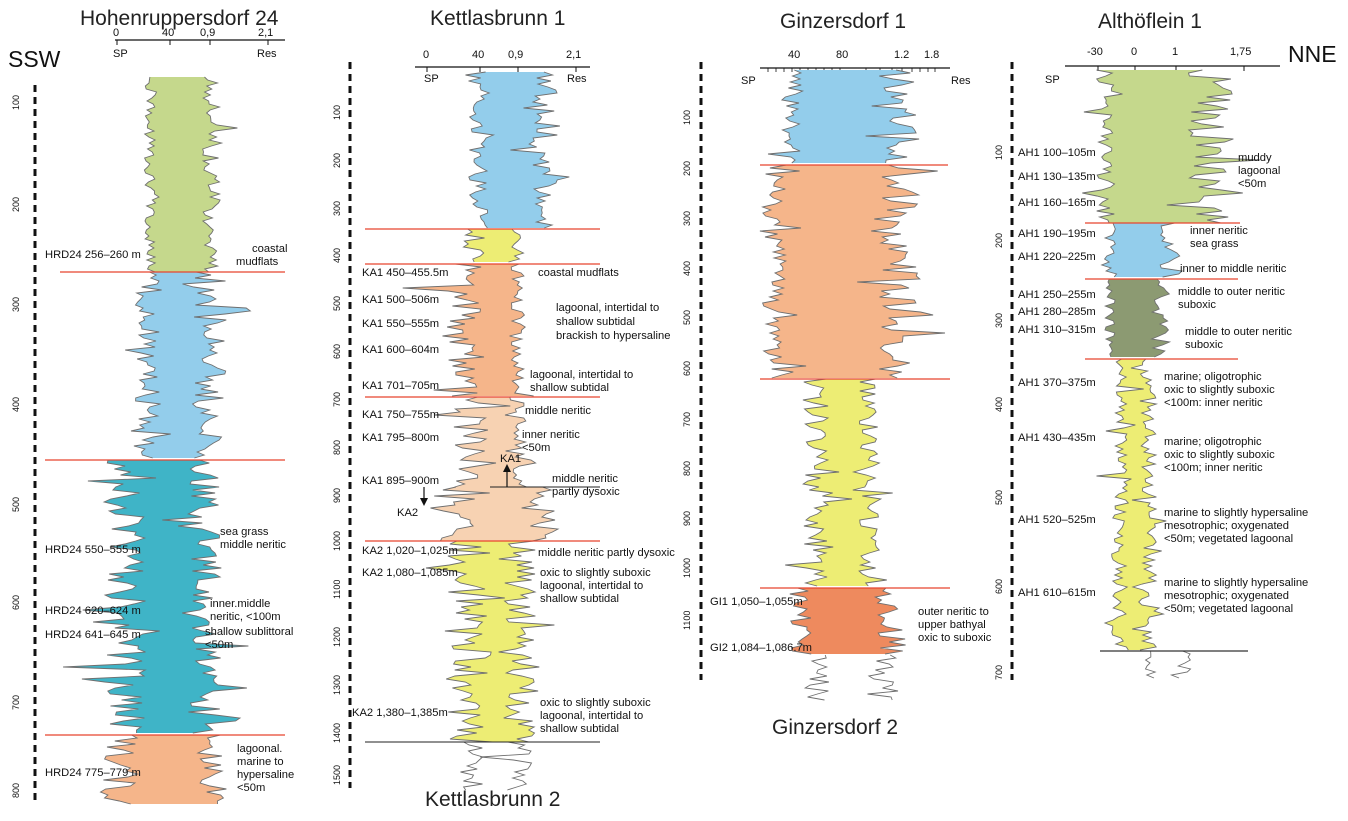 The width and height of the screenshot is (1348, 821). What do you see at coordinates (1057, 312) in the screenshot?
I see `sample-label: AH1 280–285m` at bounding box center [1057, 312].